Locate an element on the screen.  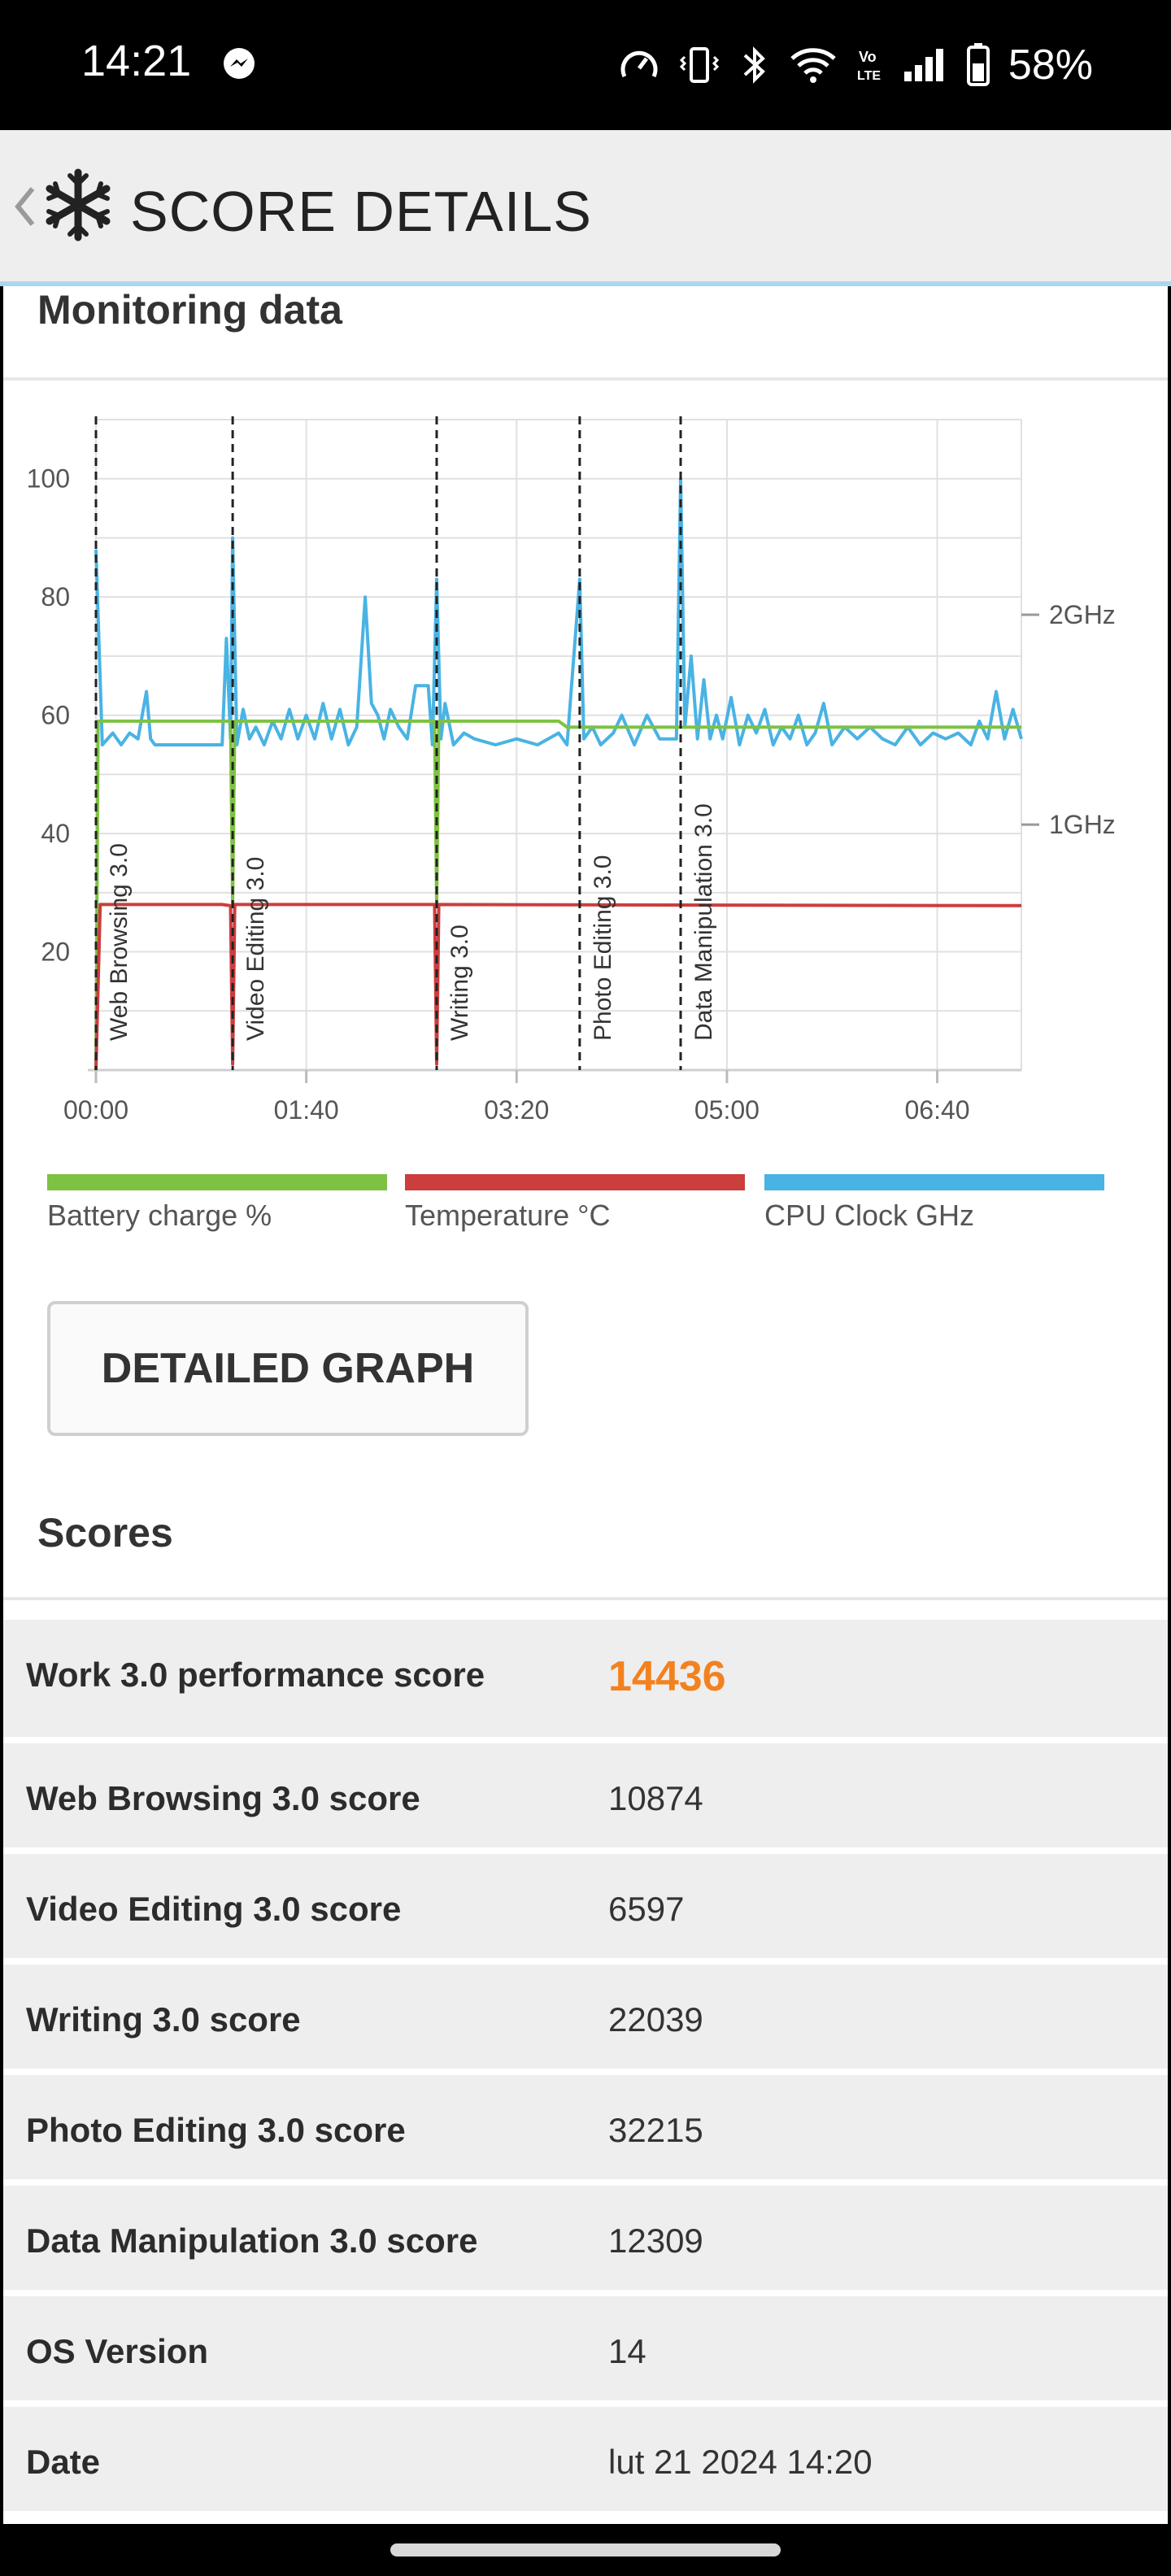
x-tick-label: 00:00 is located at coordinates (95, 1110).